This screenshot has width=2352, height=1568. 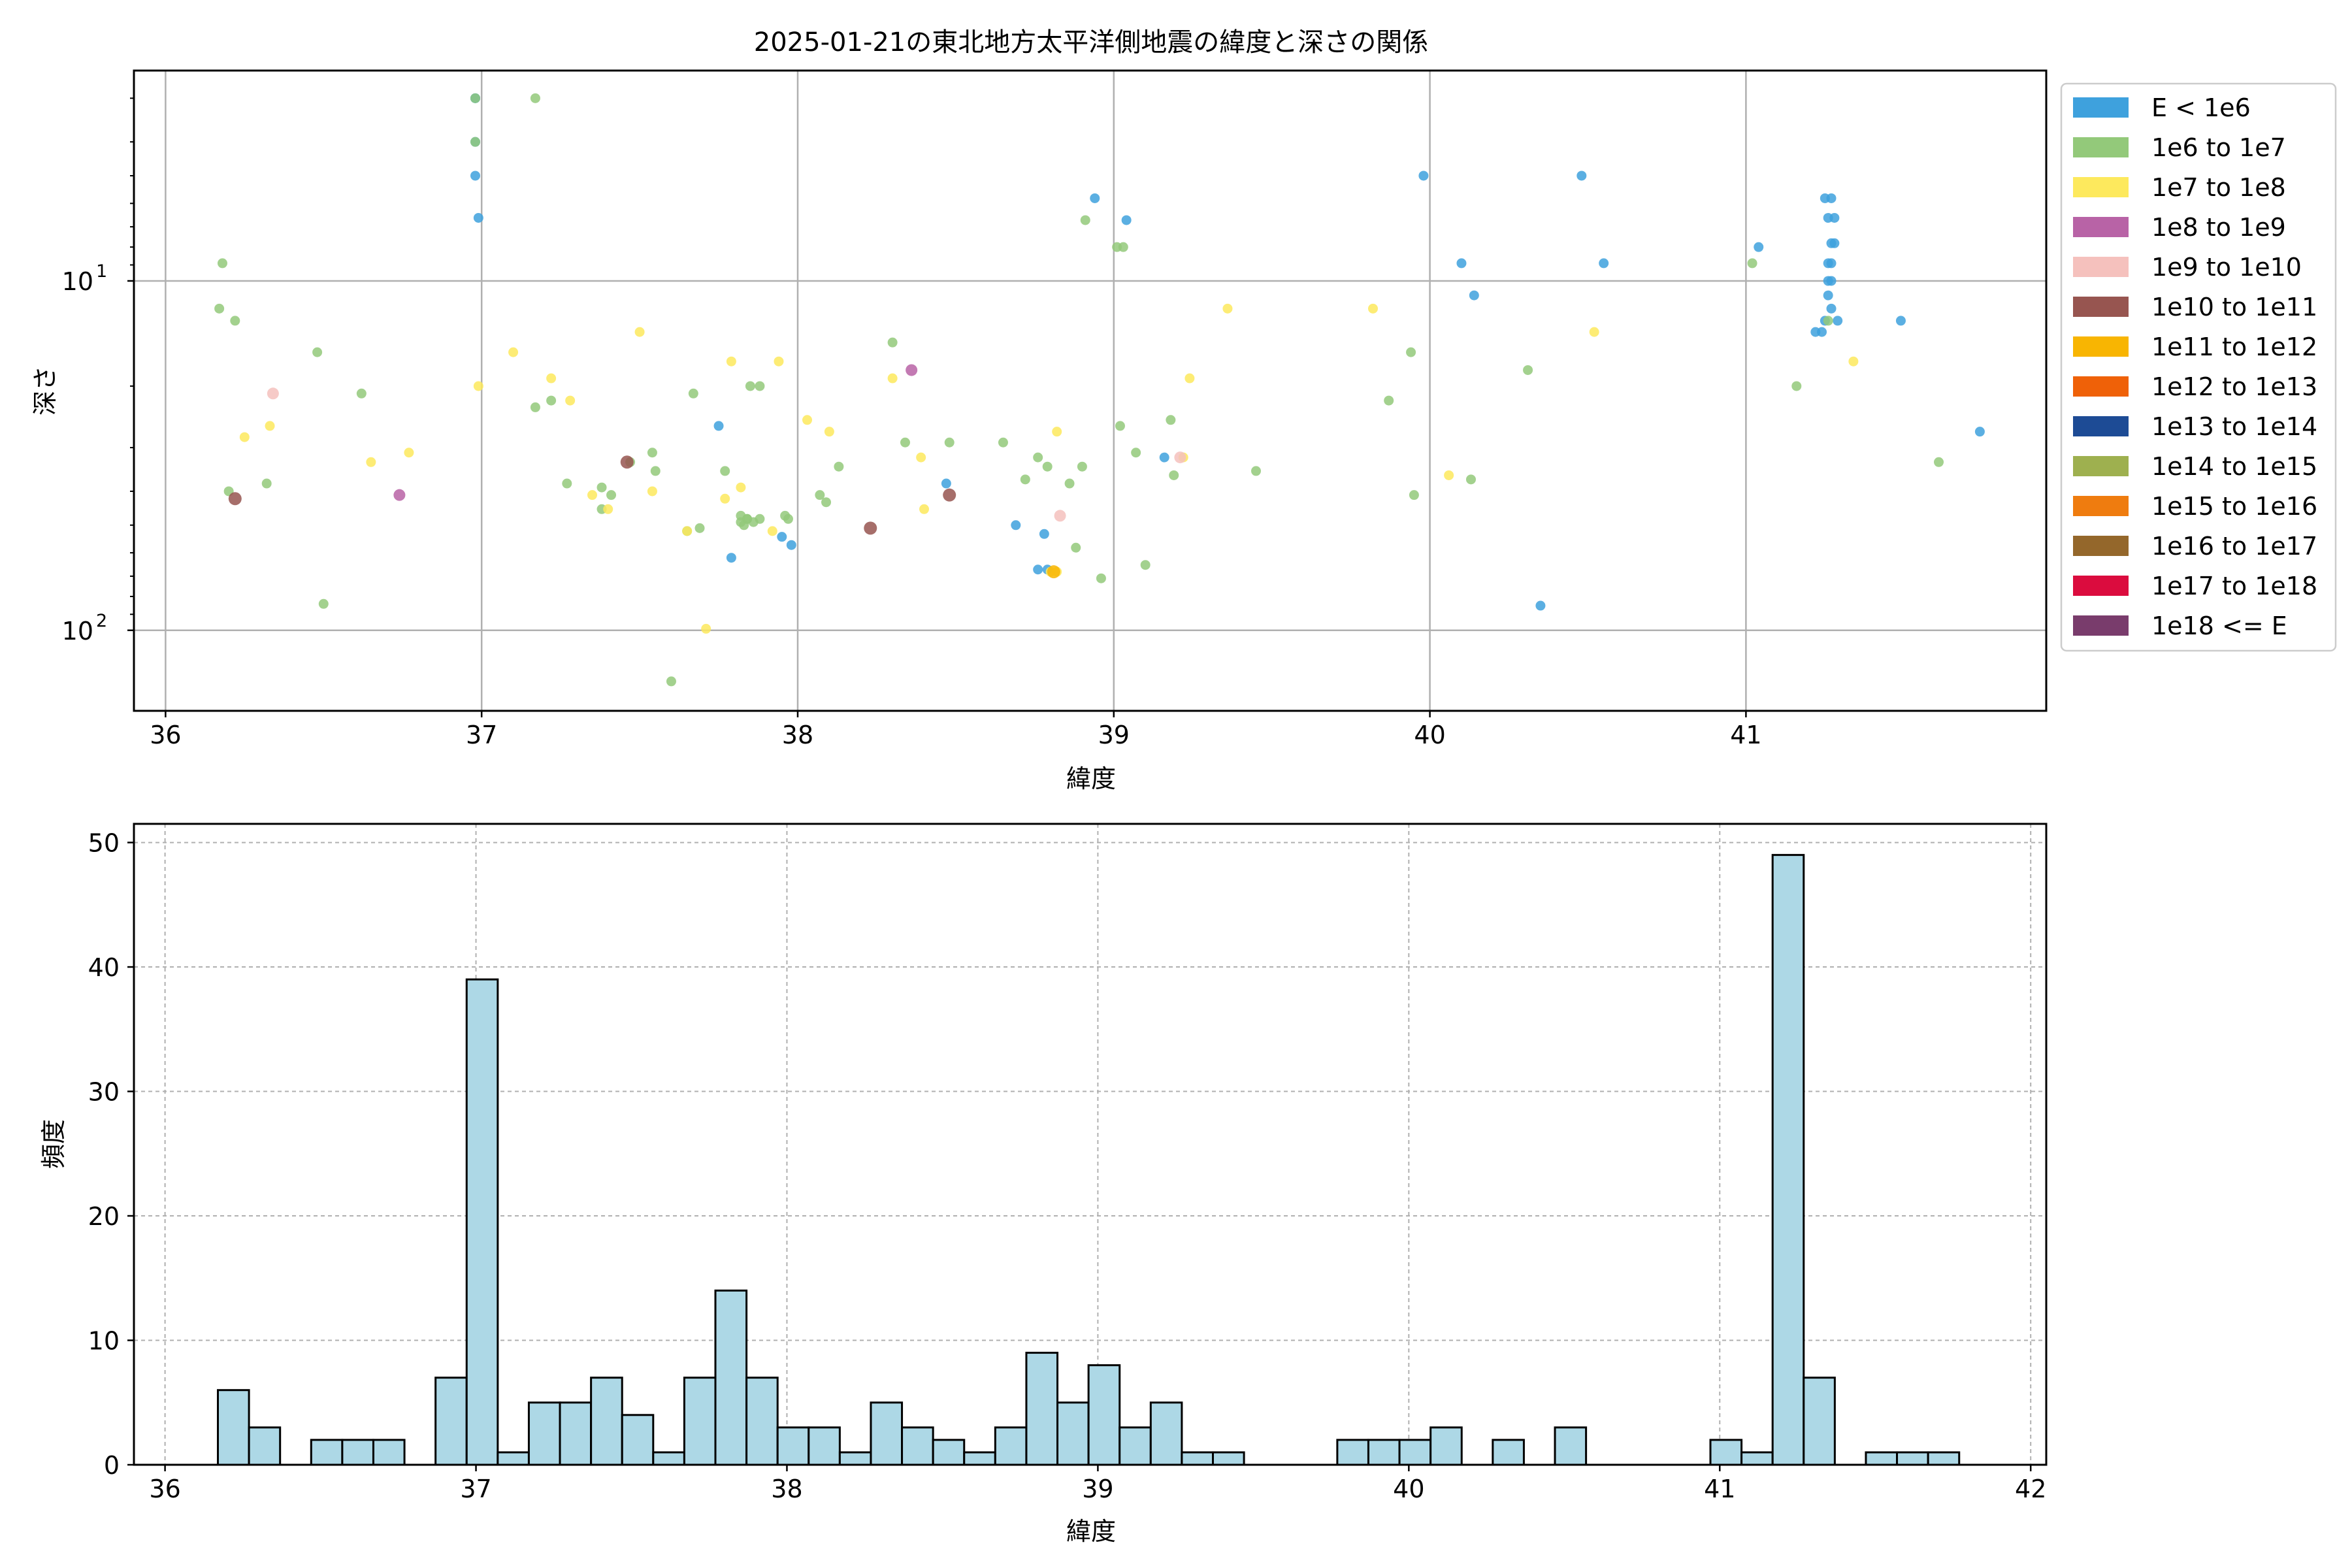 I want to click on histogram-ytick-label: 10, so click(x=104, y=1341).